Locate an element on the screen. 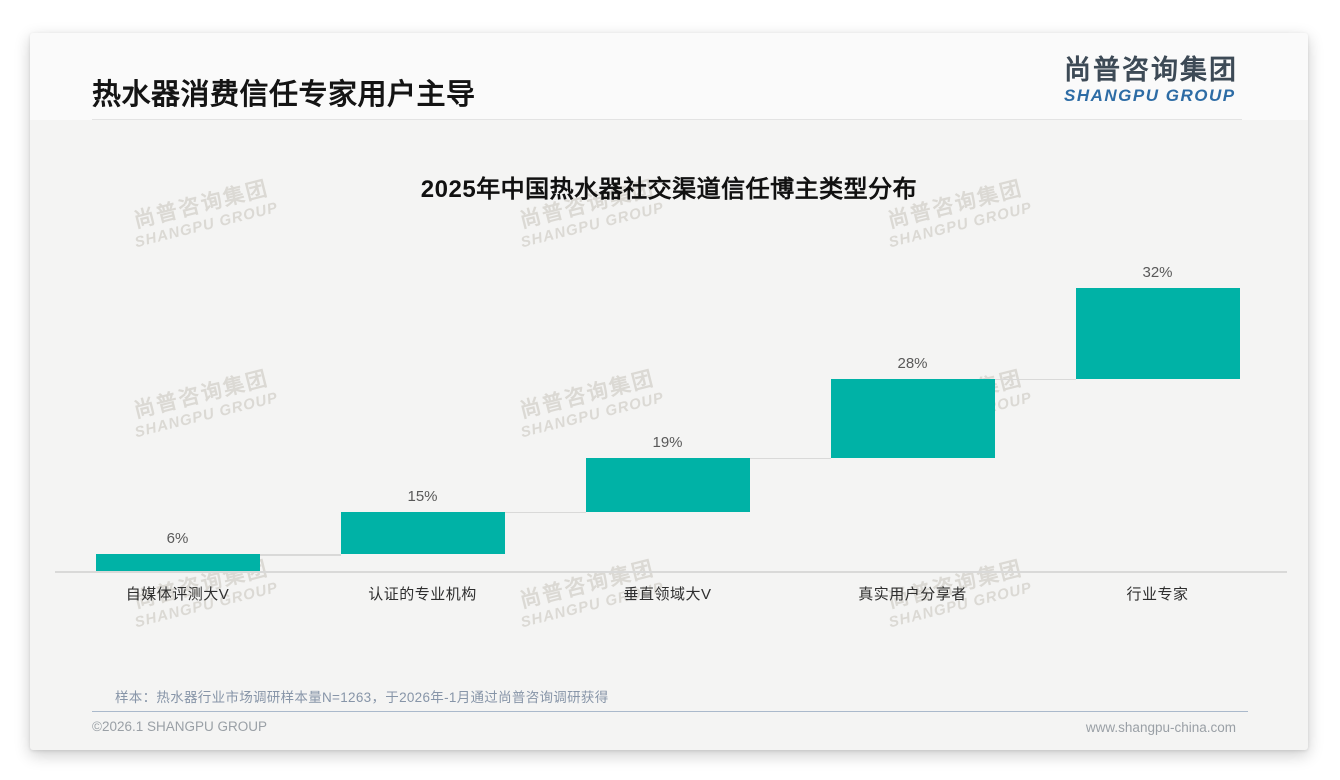 Image resolution: width=1340 pixels, height=780 pixels. logo-chinese-text: 尚普咨询集团 is located at coordinates (1151, 70).